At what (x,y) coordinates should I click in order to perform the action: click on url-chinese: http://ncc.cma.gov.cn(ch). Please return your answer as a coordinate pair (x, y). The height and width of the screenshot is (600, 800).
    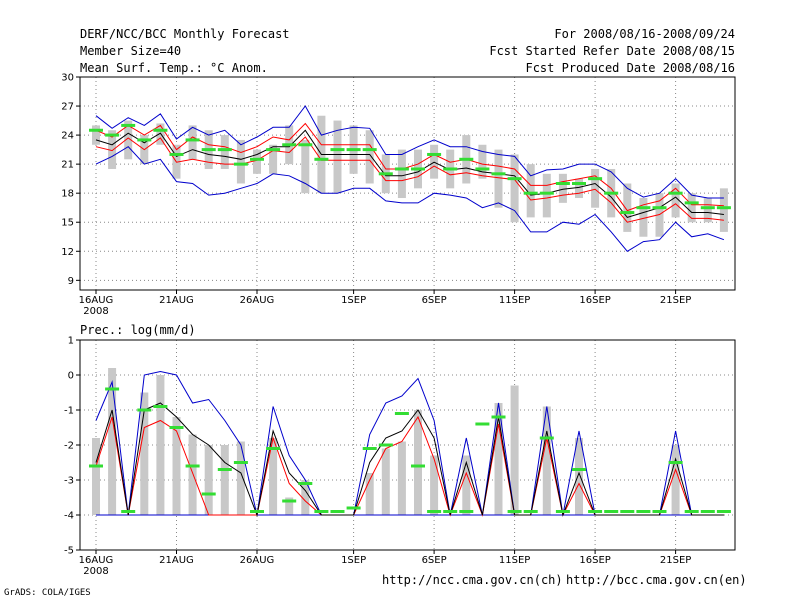
    Looking at the image, I should click on (472, 580).